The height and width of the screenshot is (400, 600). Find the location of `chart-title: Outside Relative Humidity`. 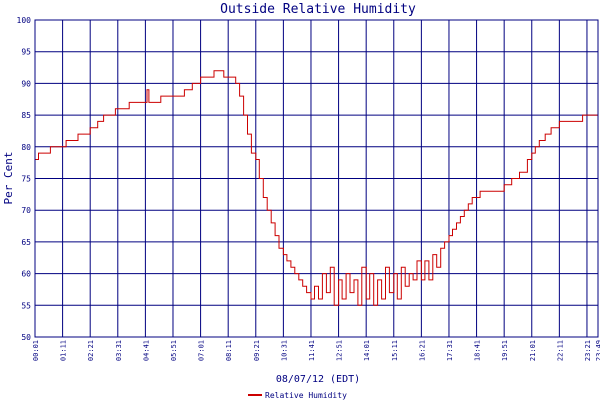

chart-title: Outside Relative Humidity is located at coordinates (318, 9).